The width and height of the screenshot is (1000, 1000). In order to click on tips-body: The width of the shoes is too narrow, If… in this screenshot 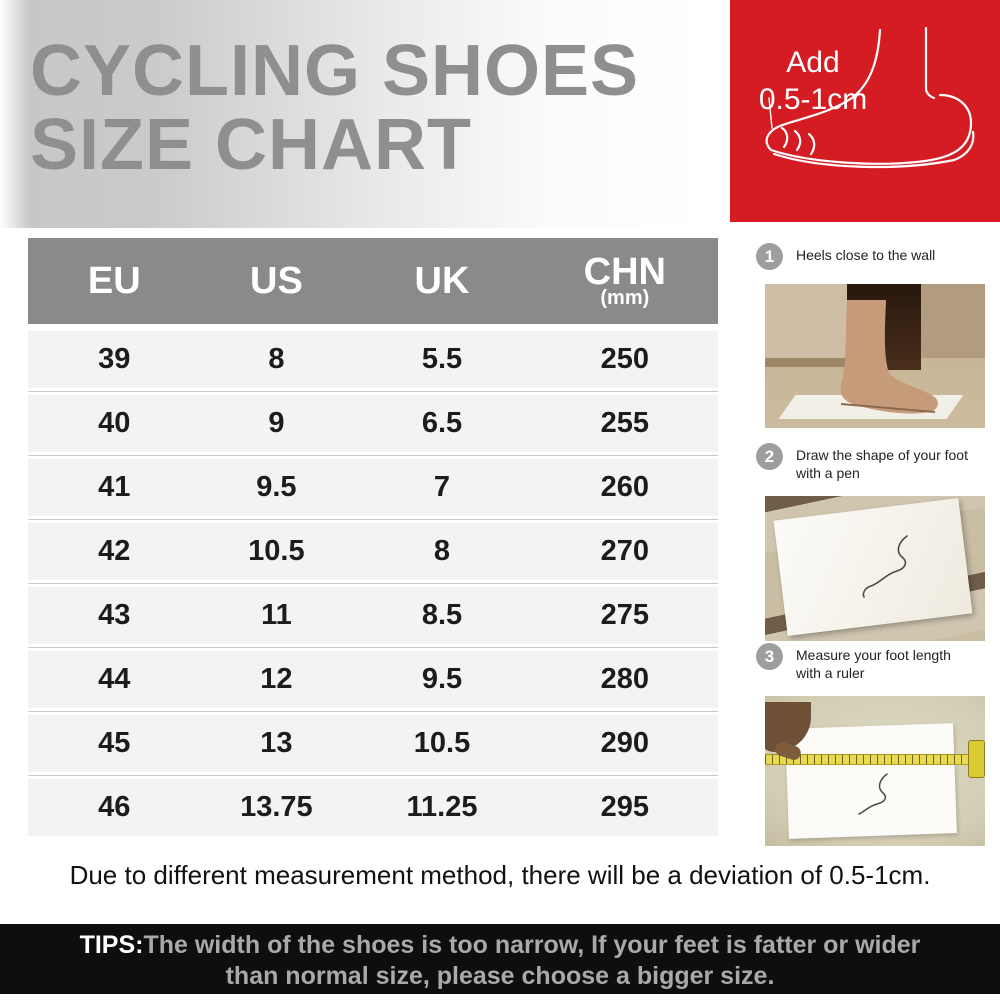, I will do `click(532, 960)`.